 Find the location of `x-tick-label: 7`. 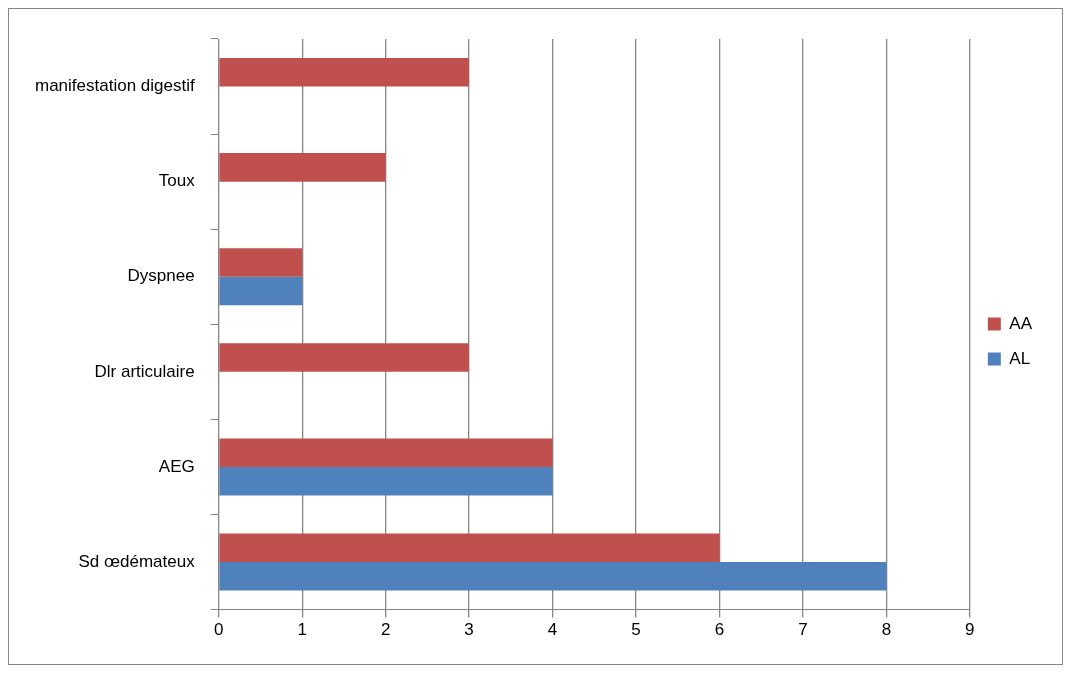

x-tick-label: 7 is located at coordinates (803, 630).